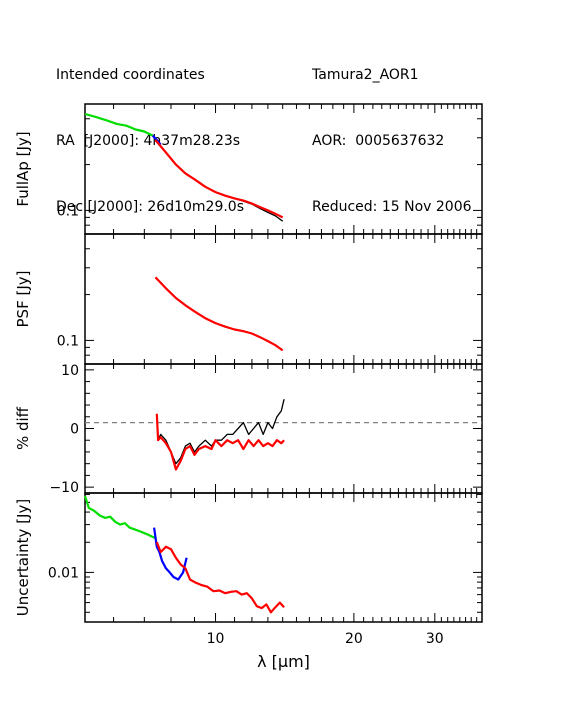 Image resolution: width=566 pixels, height=708 pixels. I want to click on panel-3-series-psf_vs_full, so click(220, 432).